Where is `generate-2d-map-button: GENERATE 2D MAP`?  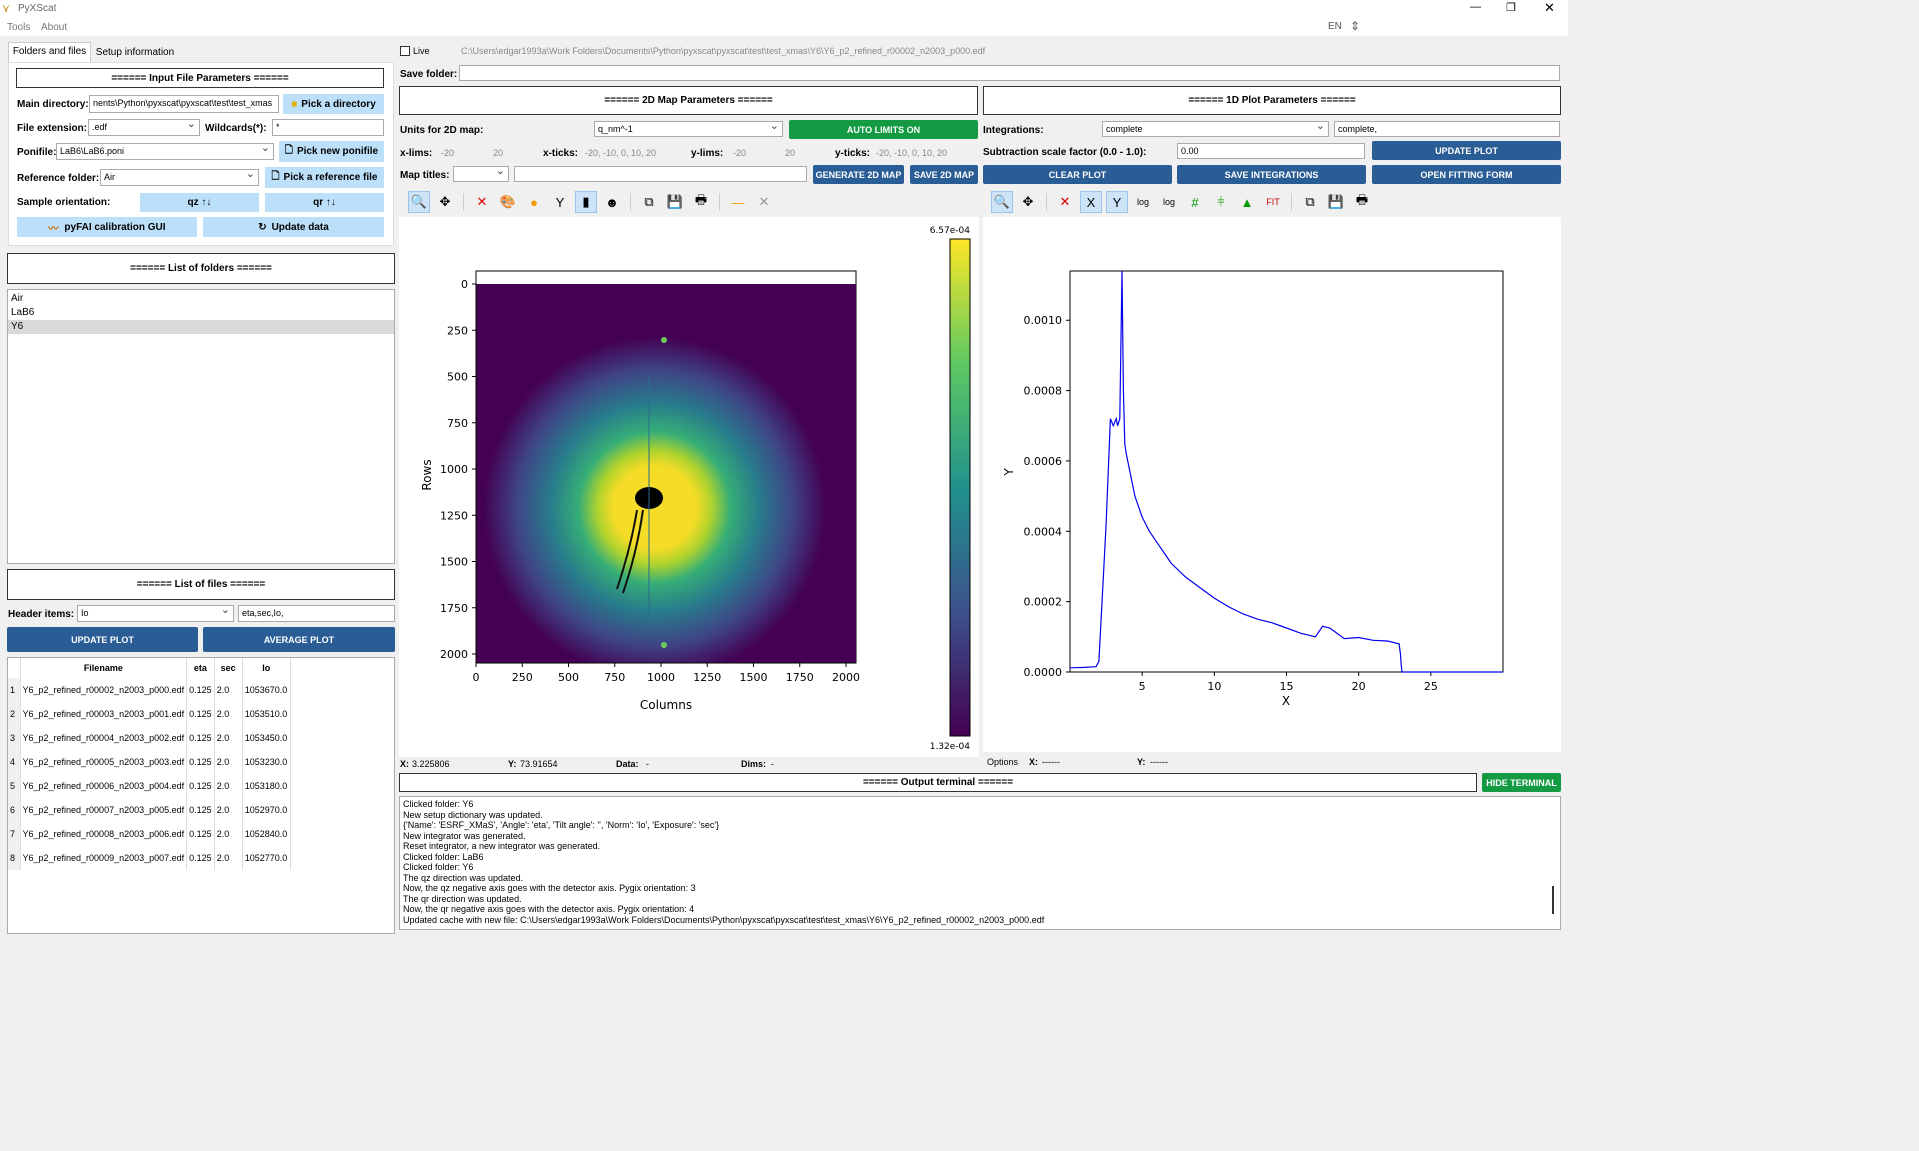 generate-2d-map-button: GENERATE 2D MAP is located at coordinates (858, 174).